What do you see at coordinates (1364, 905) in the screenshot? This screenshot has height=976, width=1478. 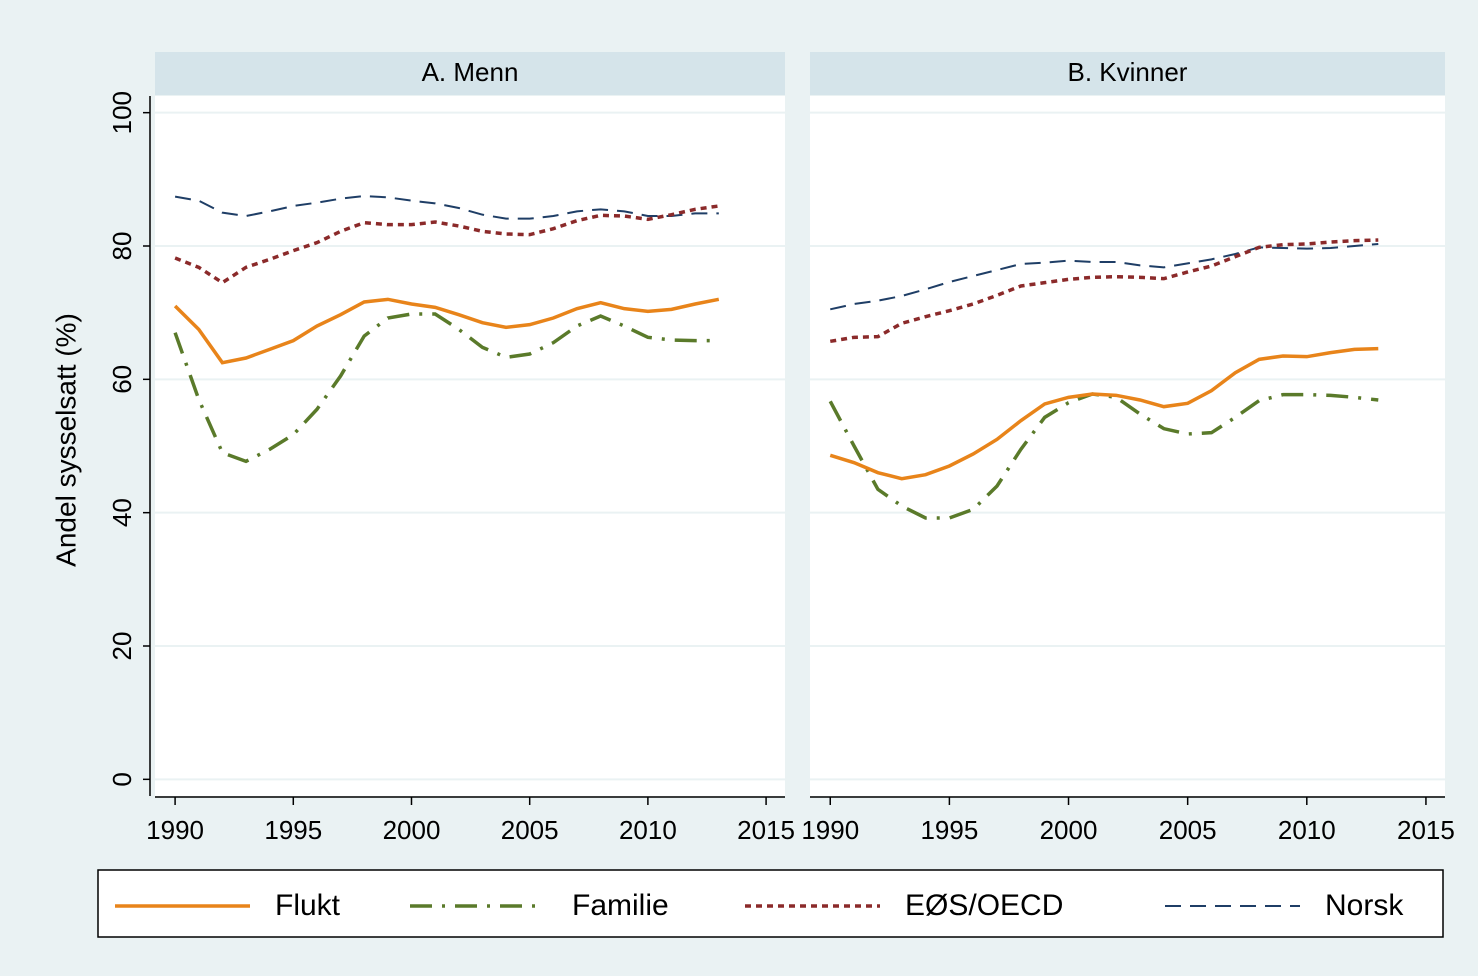 I see `legend-label: Norsk` at bounding box center [1364, 905].